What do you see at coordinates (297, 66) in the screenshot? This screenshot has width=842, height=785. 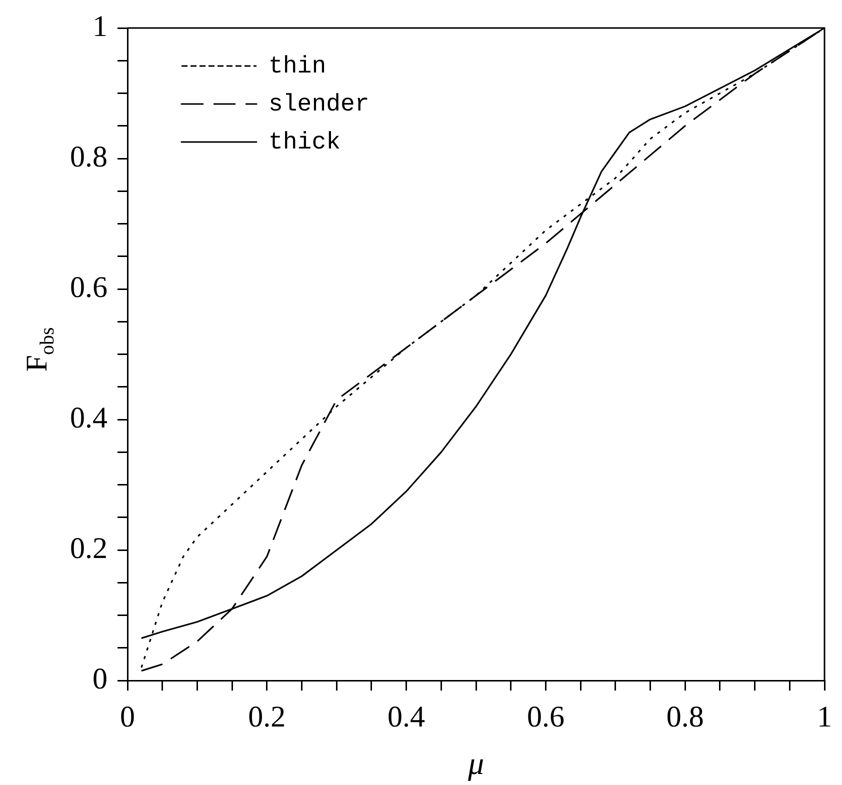 I see `legend-label: thin` at bounding box center [297, 66].